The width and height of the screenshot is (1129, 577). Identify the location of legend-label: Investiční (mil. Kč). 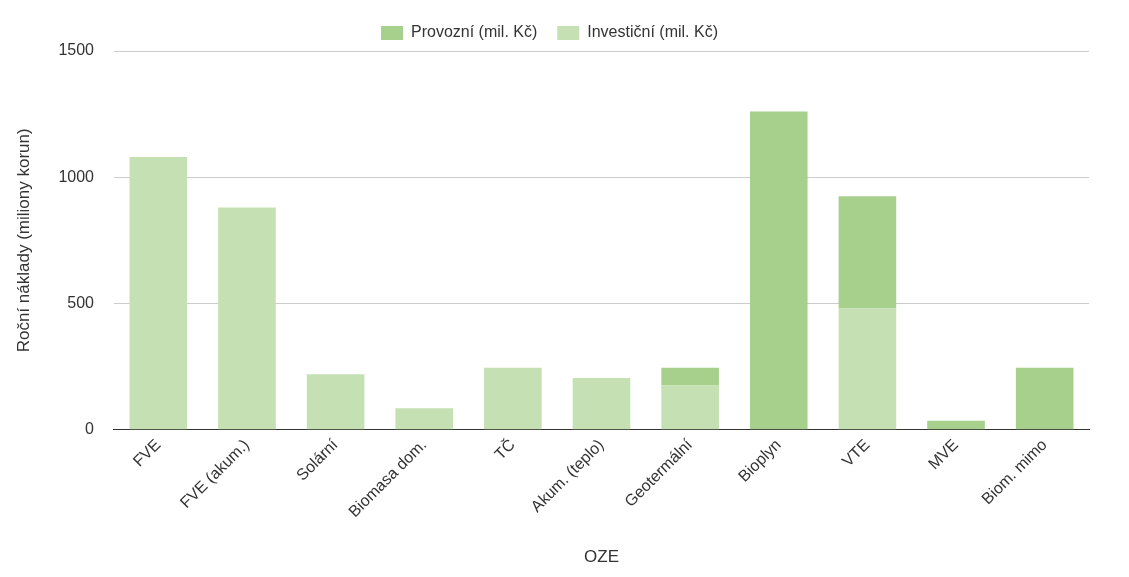
(652, 32).